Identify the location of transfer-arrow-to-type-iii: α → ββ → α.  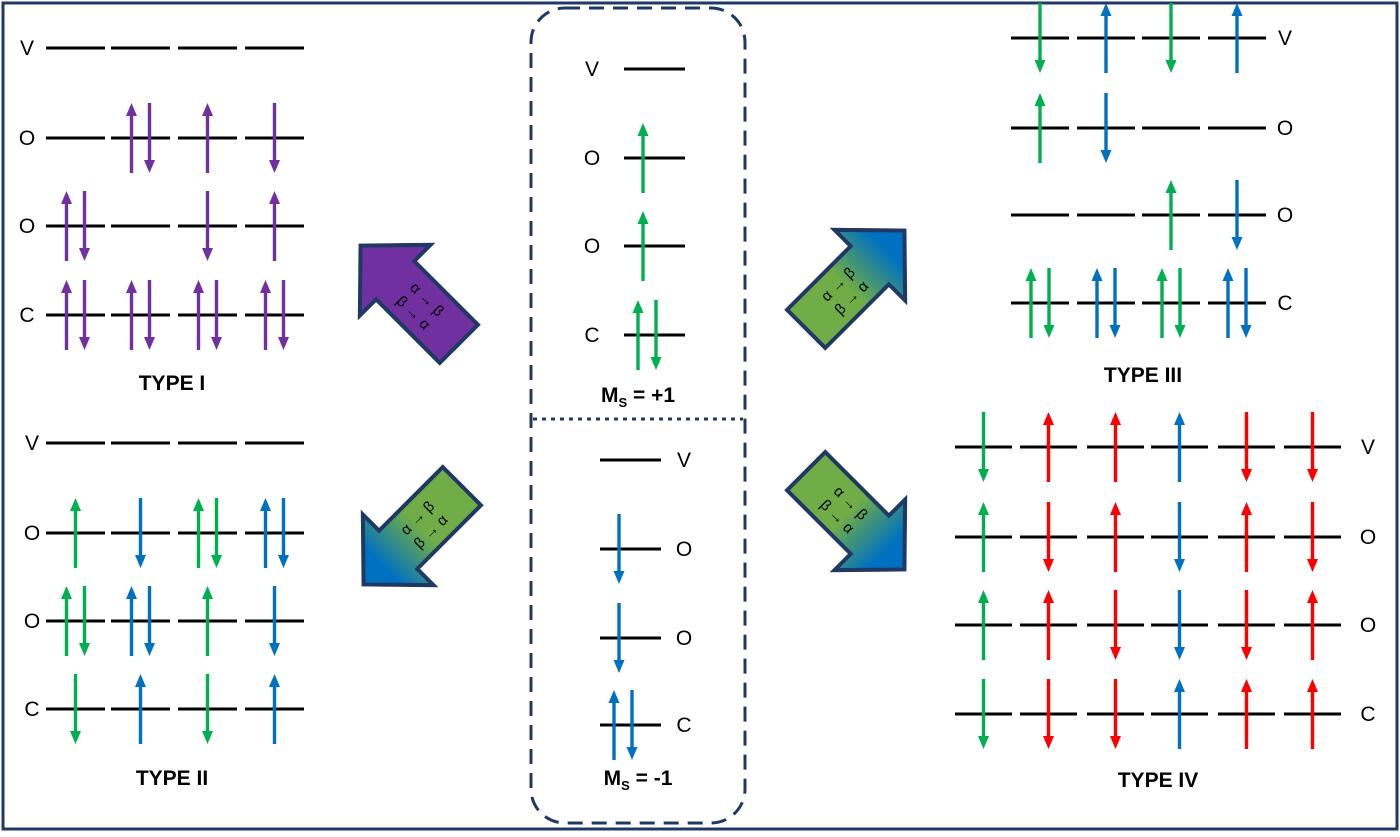
(846, 289).